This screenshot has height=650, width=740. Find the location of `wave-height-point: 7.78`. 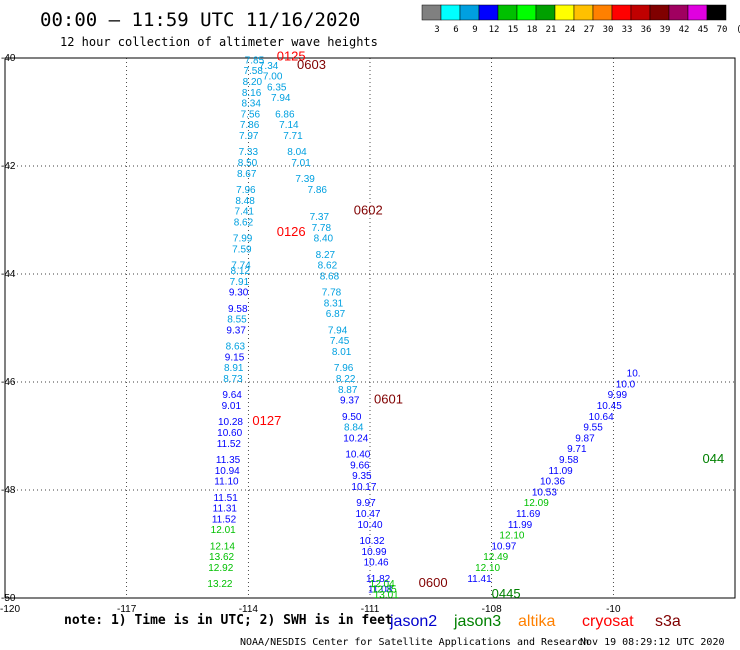

wave-height-point: 7.78 is located at coordinates (332, 293).